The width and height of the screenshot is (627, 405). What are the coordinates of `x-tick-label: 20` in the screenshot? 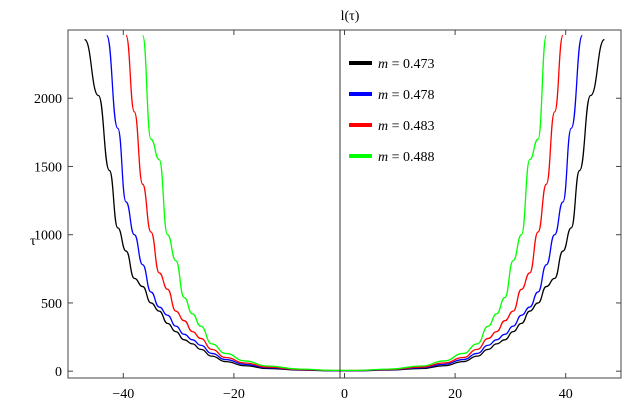 It's located at (455, 394).